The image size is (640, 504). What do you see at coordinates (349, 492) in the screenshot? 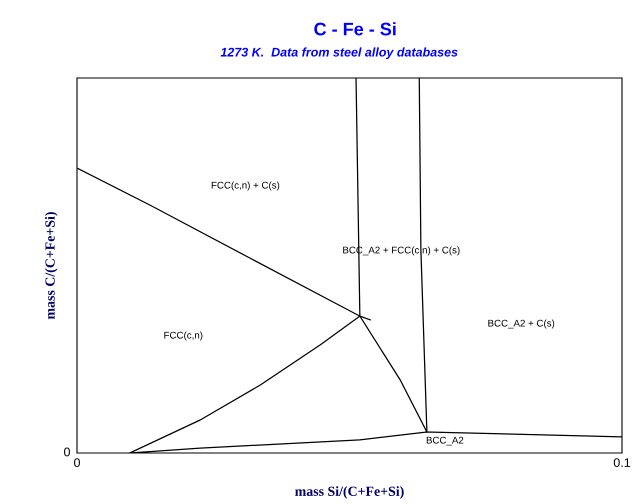
I see `x-axis-title: mass Si/(C+Fe+Si)` at bounding box center [349, 492].